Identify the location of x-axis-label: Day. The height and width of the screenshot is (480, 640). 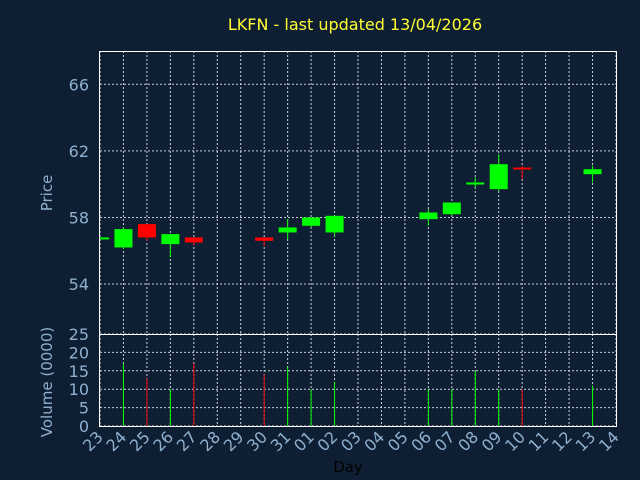
(348, 467).